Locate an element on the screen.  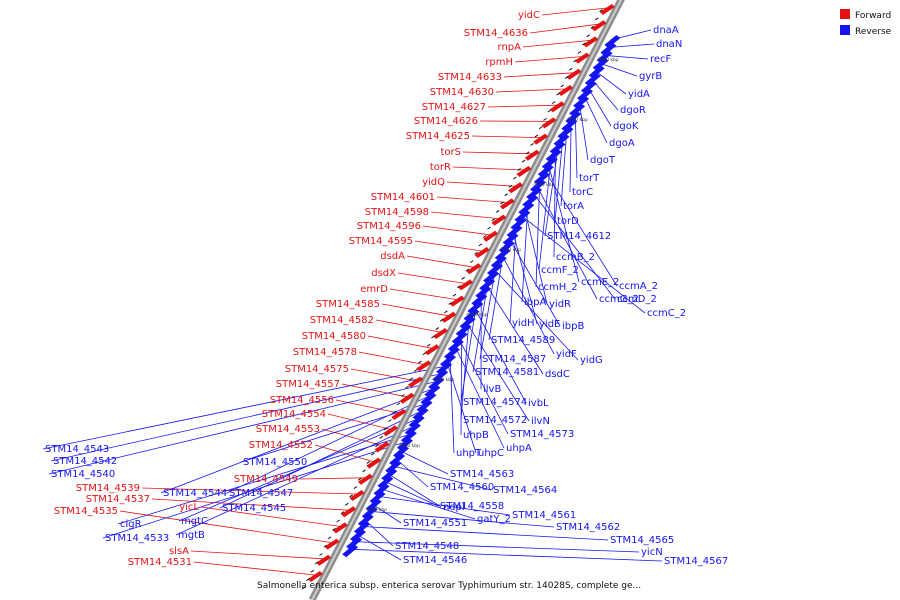
gene-label-uhpc: uhpC is located at coordinates (491, 453).